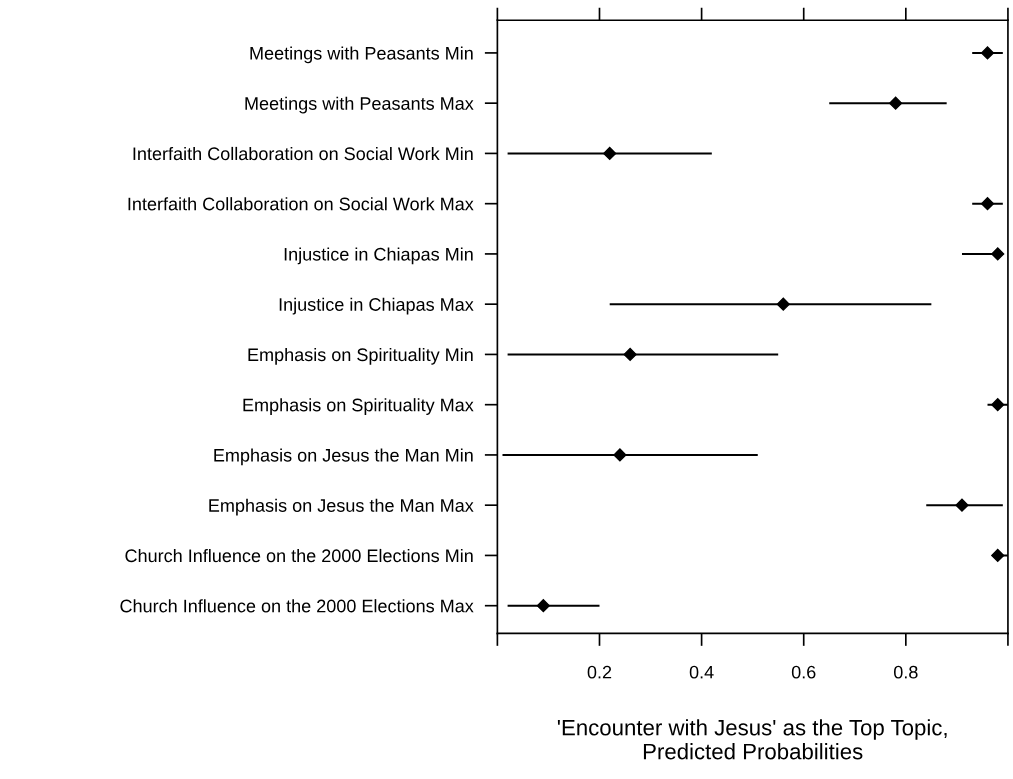  I want to click on x-tick-label: 0.2, so click(599, 672).